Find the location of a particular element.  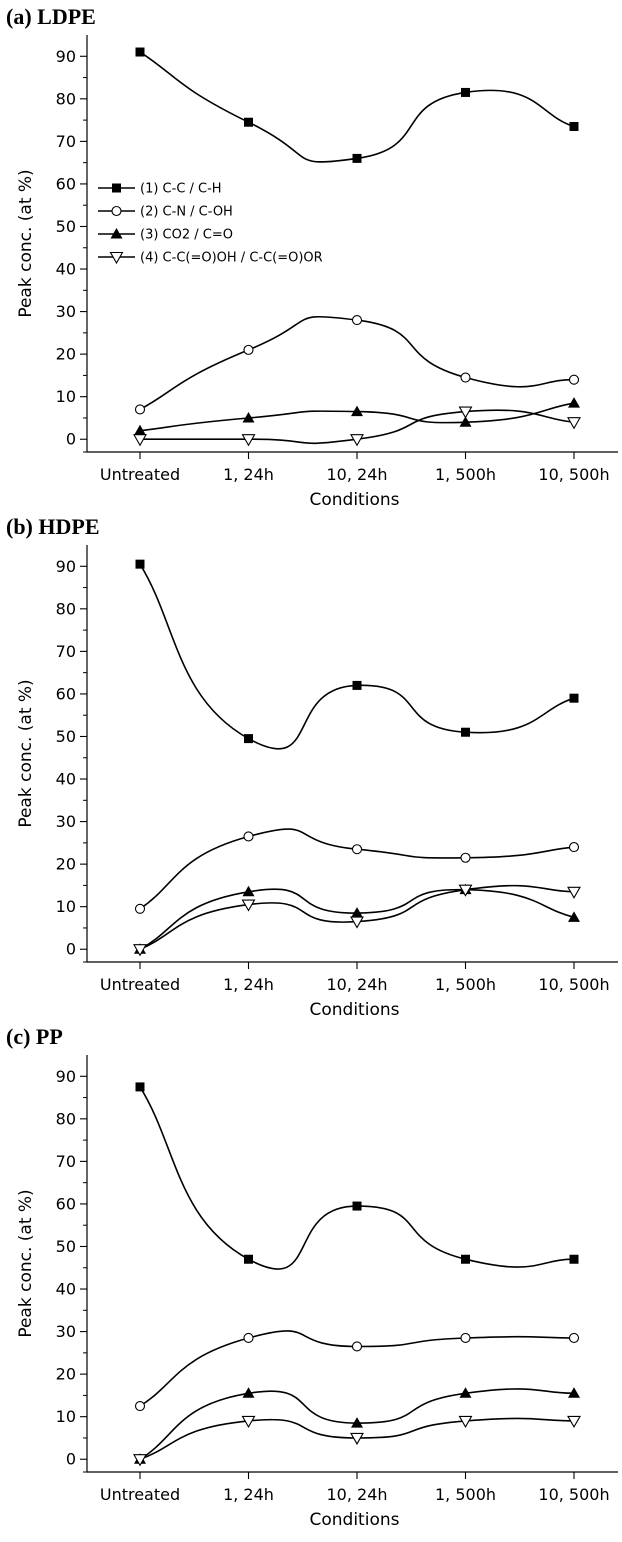

y-tick-label: 70 is located at coordinates (66, 141).